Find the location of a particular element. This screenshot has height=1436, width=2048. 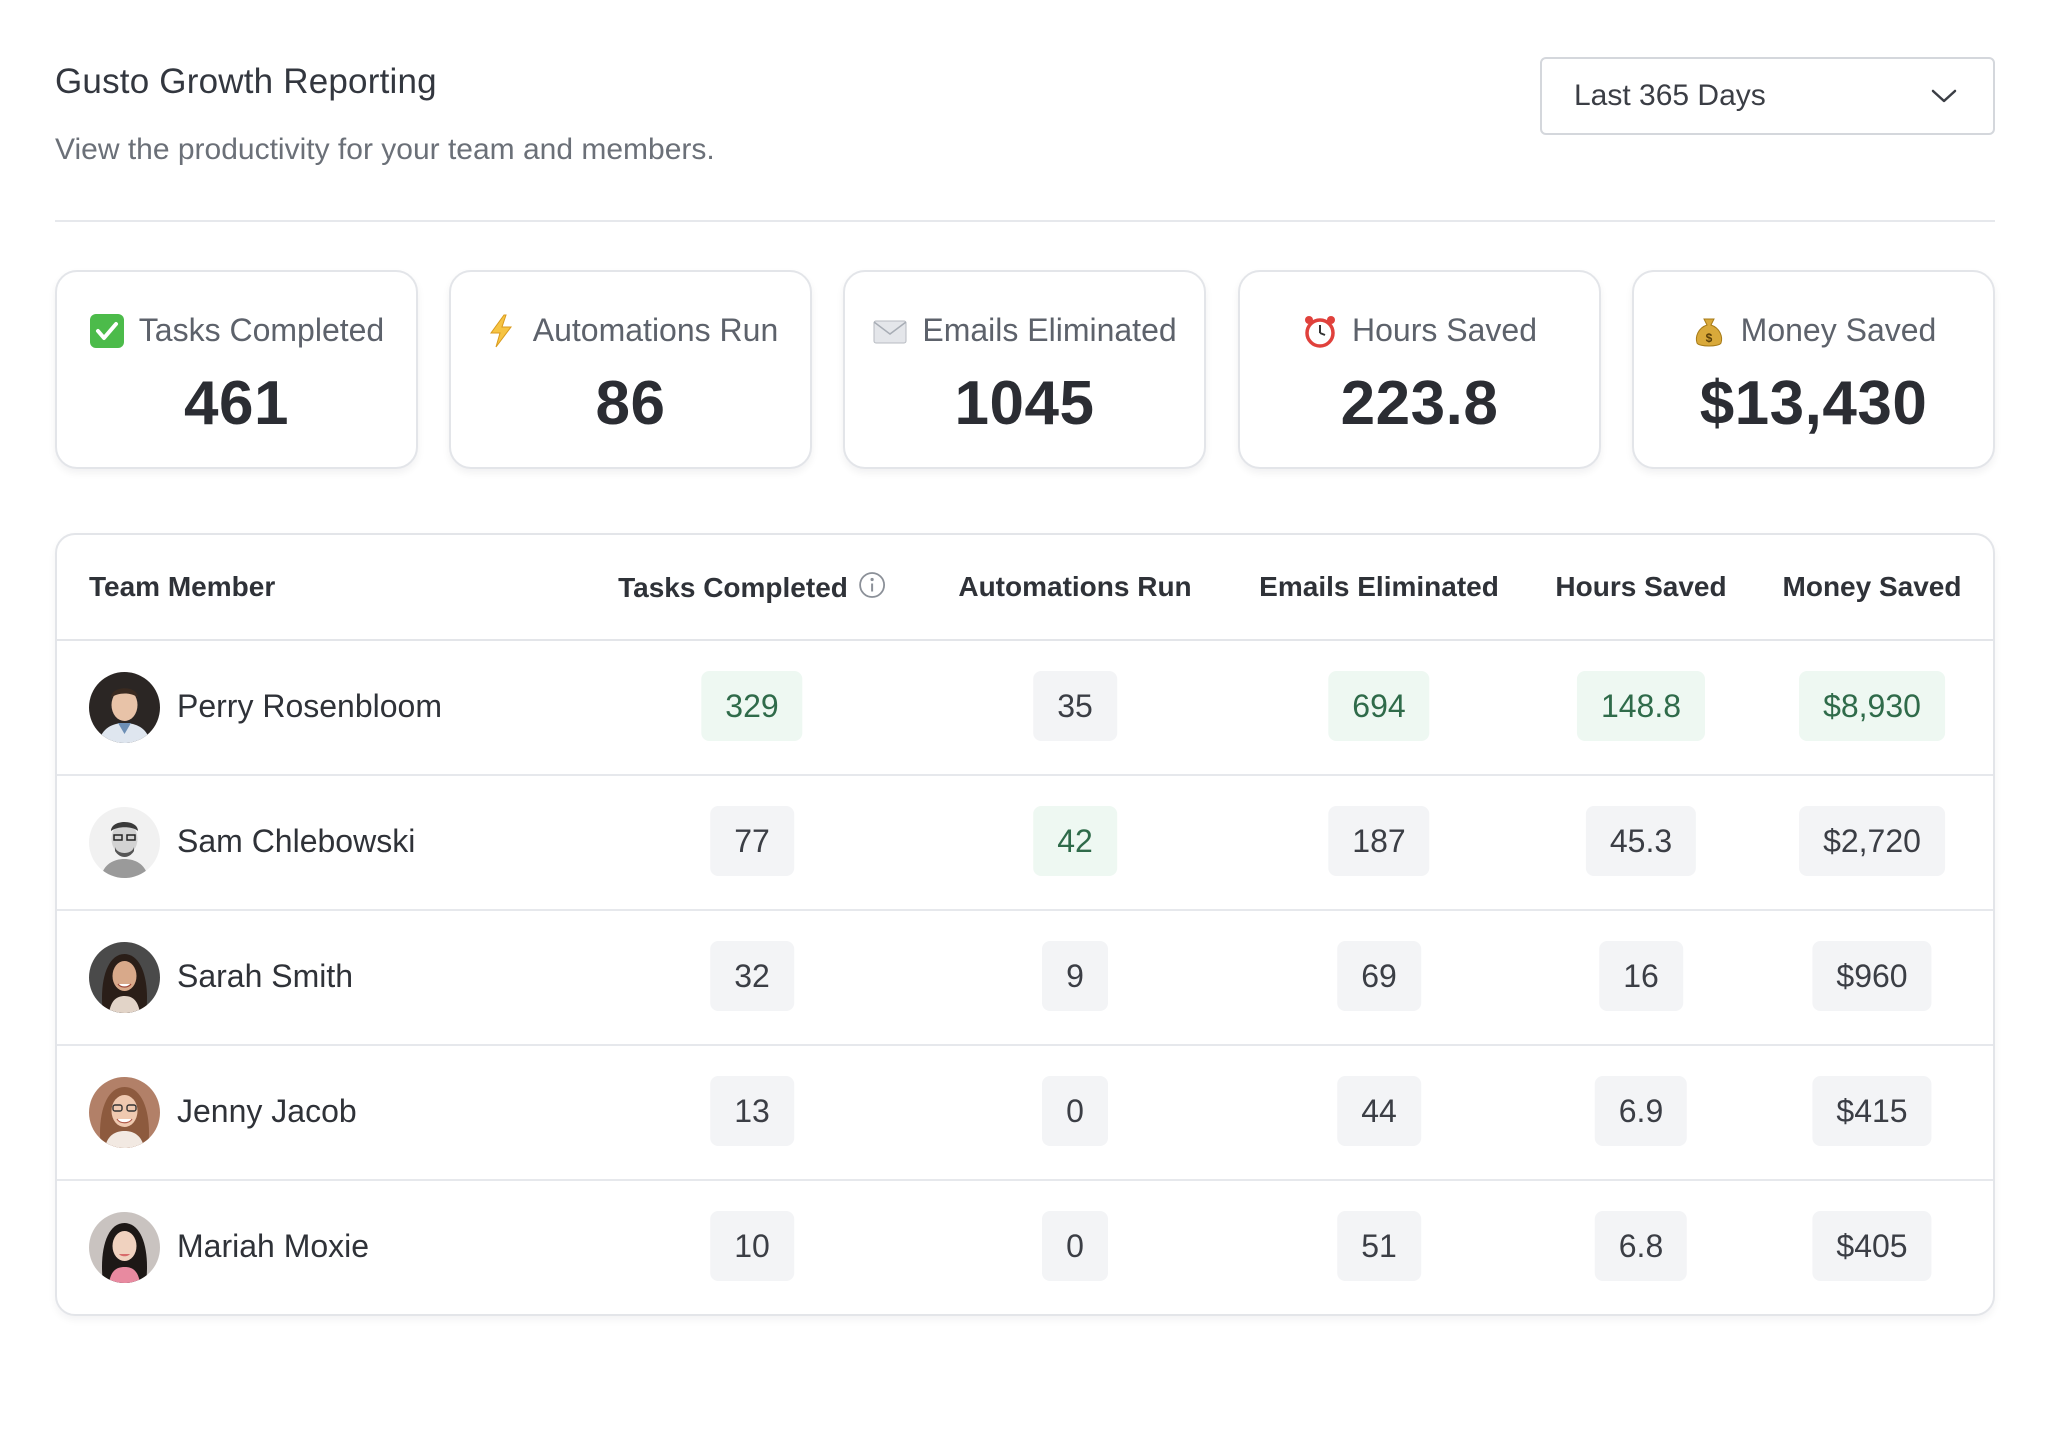

table-row: Perry Rosenbloom 329 35 694 148.8 $8,930 is located at coordinates (1025, 708).